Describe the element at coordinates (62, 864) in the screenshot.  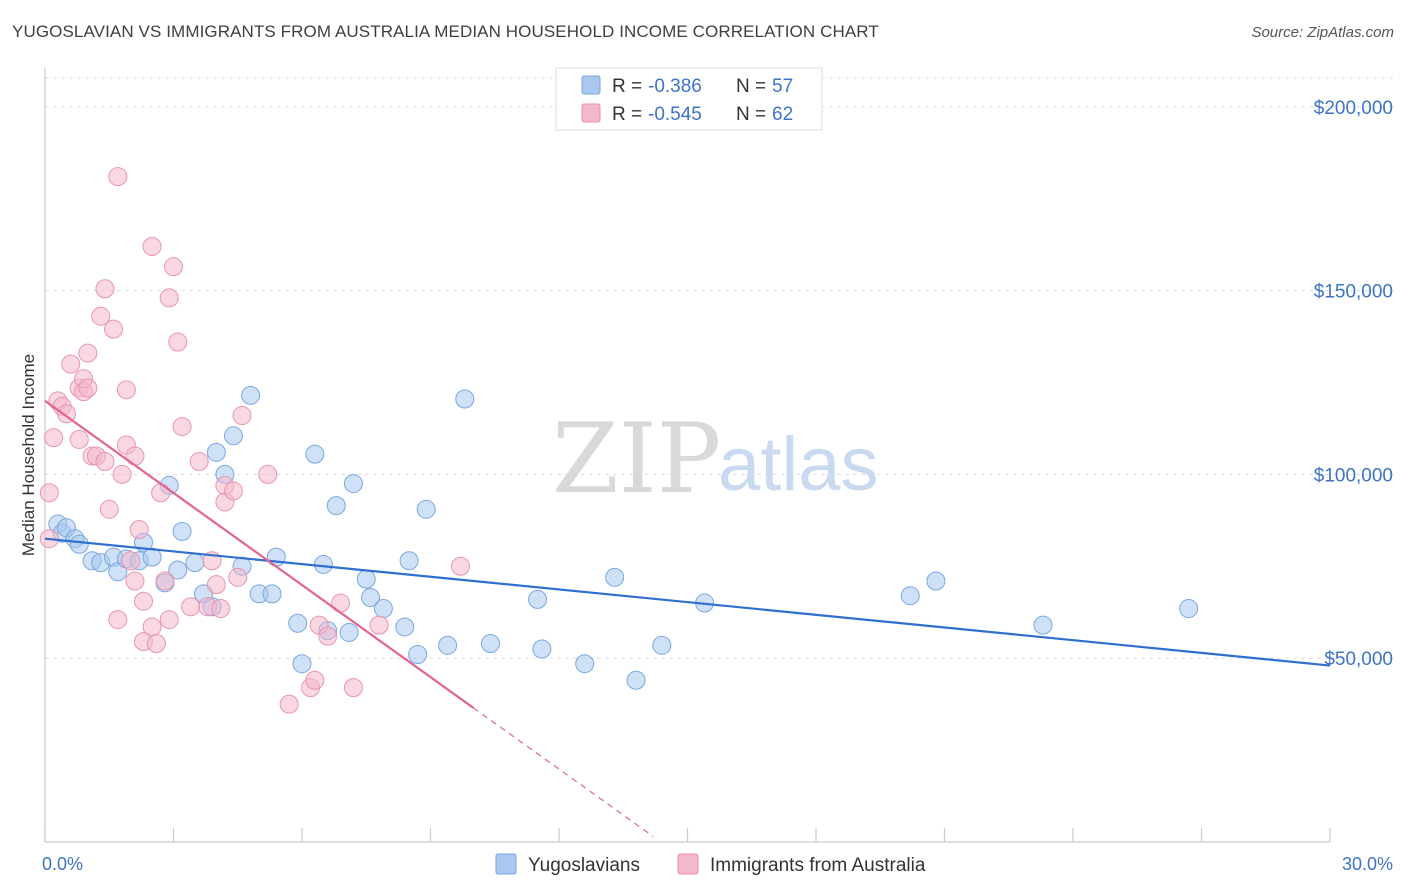
I see `x-tick-label: 0.0%` at that location.